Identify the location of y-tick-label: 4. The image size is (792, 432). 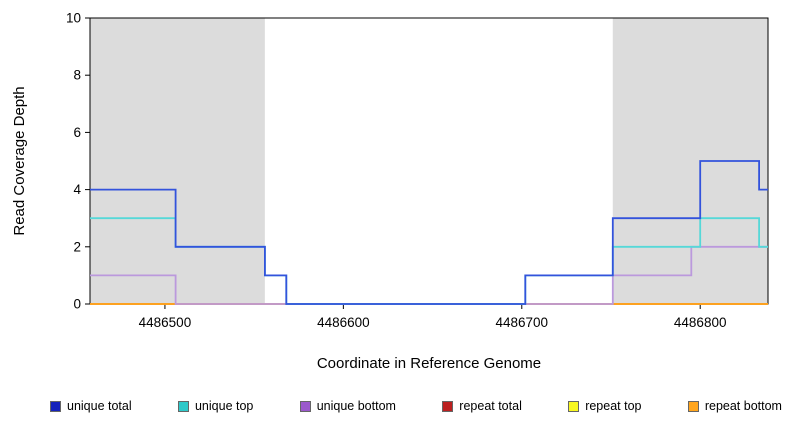
(77, 189).